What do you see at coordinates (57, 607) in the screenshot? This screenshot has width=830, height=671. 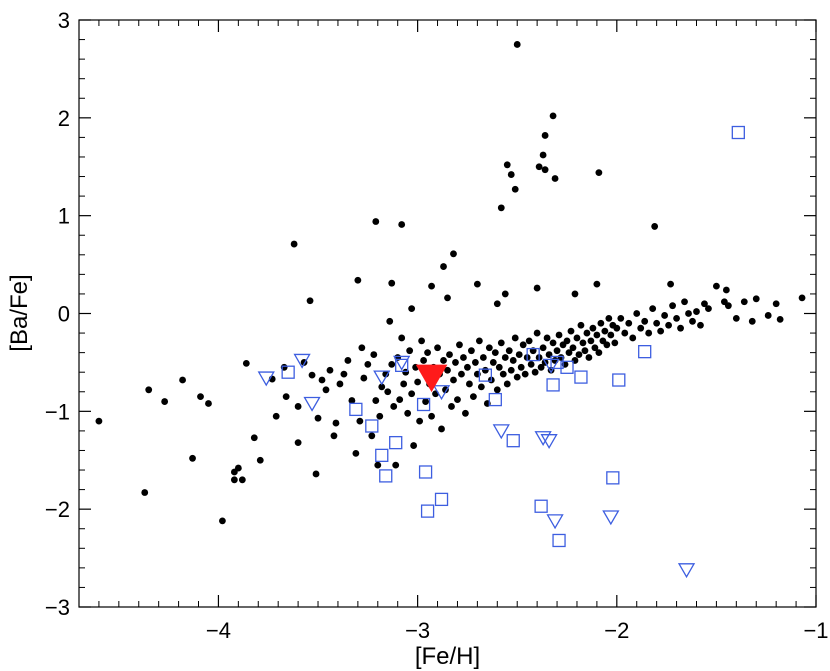 I see `y-tick-label: −3` at bounding box center [57, 607].